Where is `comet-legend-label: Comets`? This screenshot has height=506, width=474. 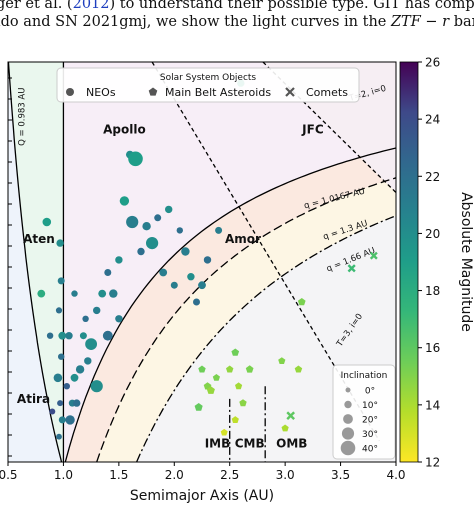
comet-legend-label: Comets is located at coordinates (327, 92).